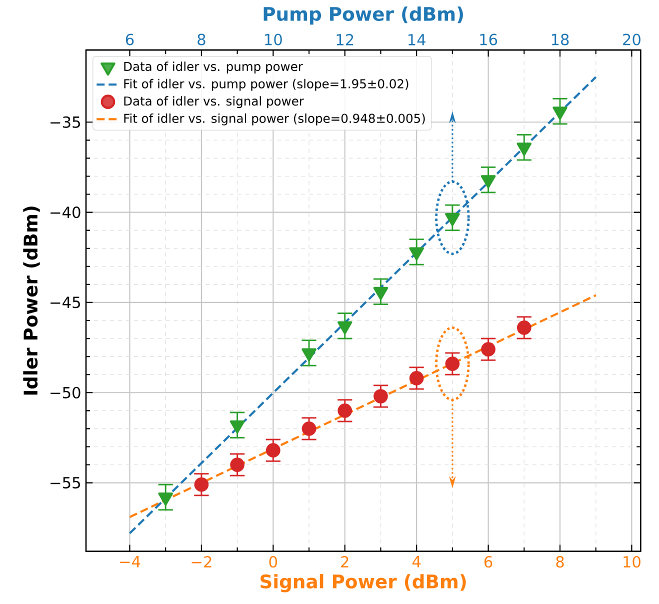 This screenshot has width=659, height=604. I want to click on x-tick-label: 2, so click(344, 562).